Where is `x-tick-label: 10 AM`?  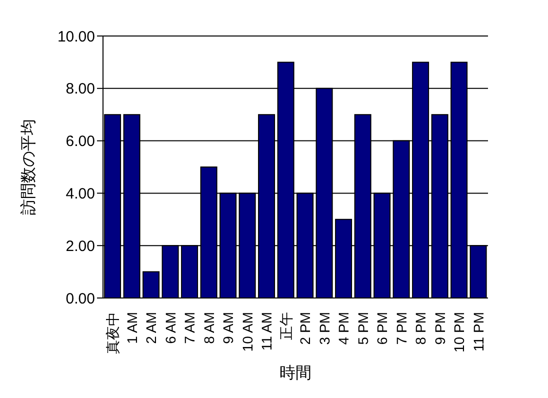 x-tick-label: 10 AM is located at coordinates (247, 332).